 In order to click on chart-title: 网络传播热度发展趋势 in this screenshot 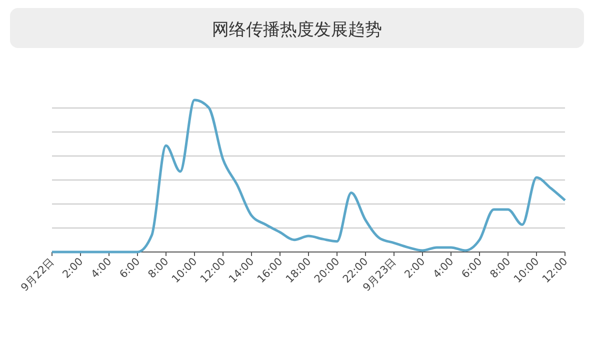, I will do `click(297, 30)`.